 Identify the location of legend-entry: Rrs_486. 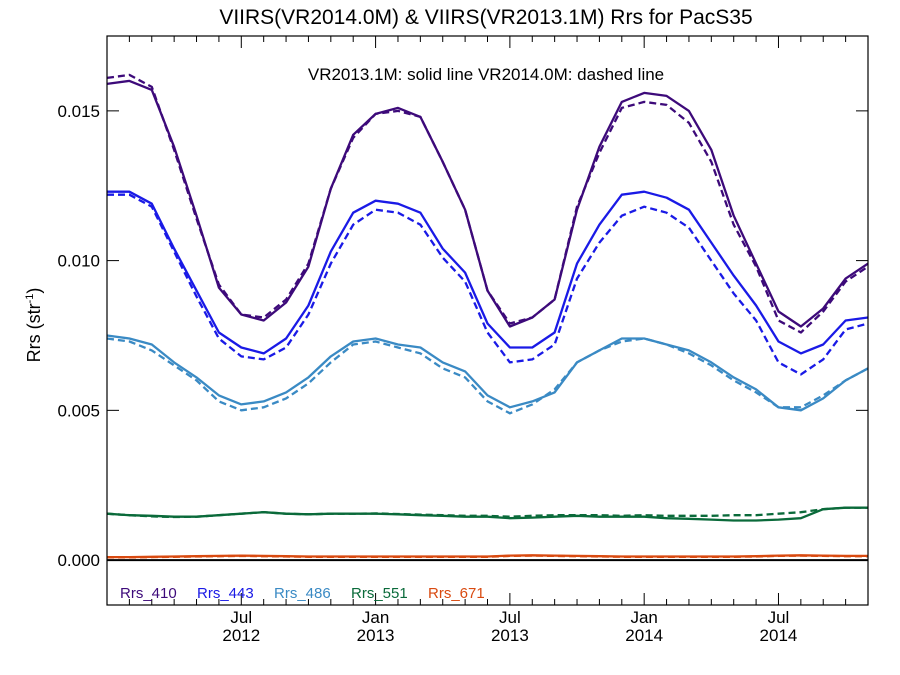
(302, 593).